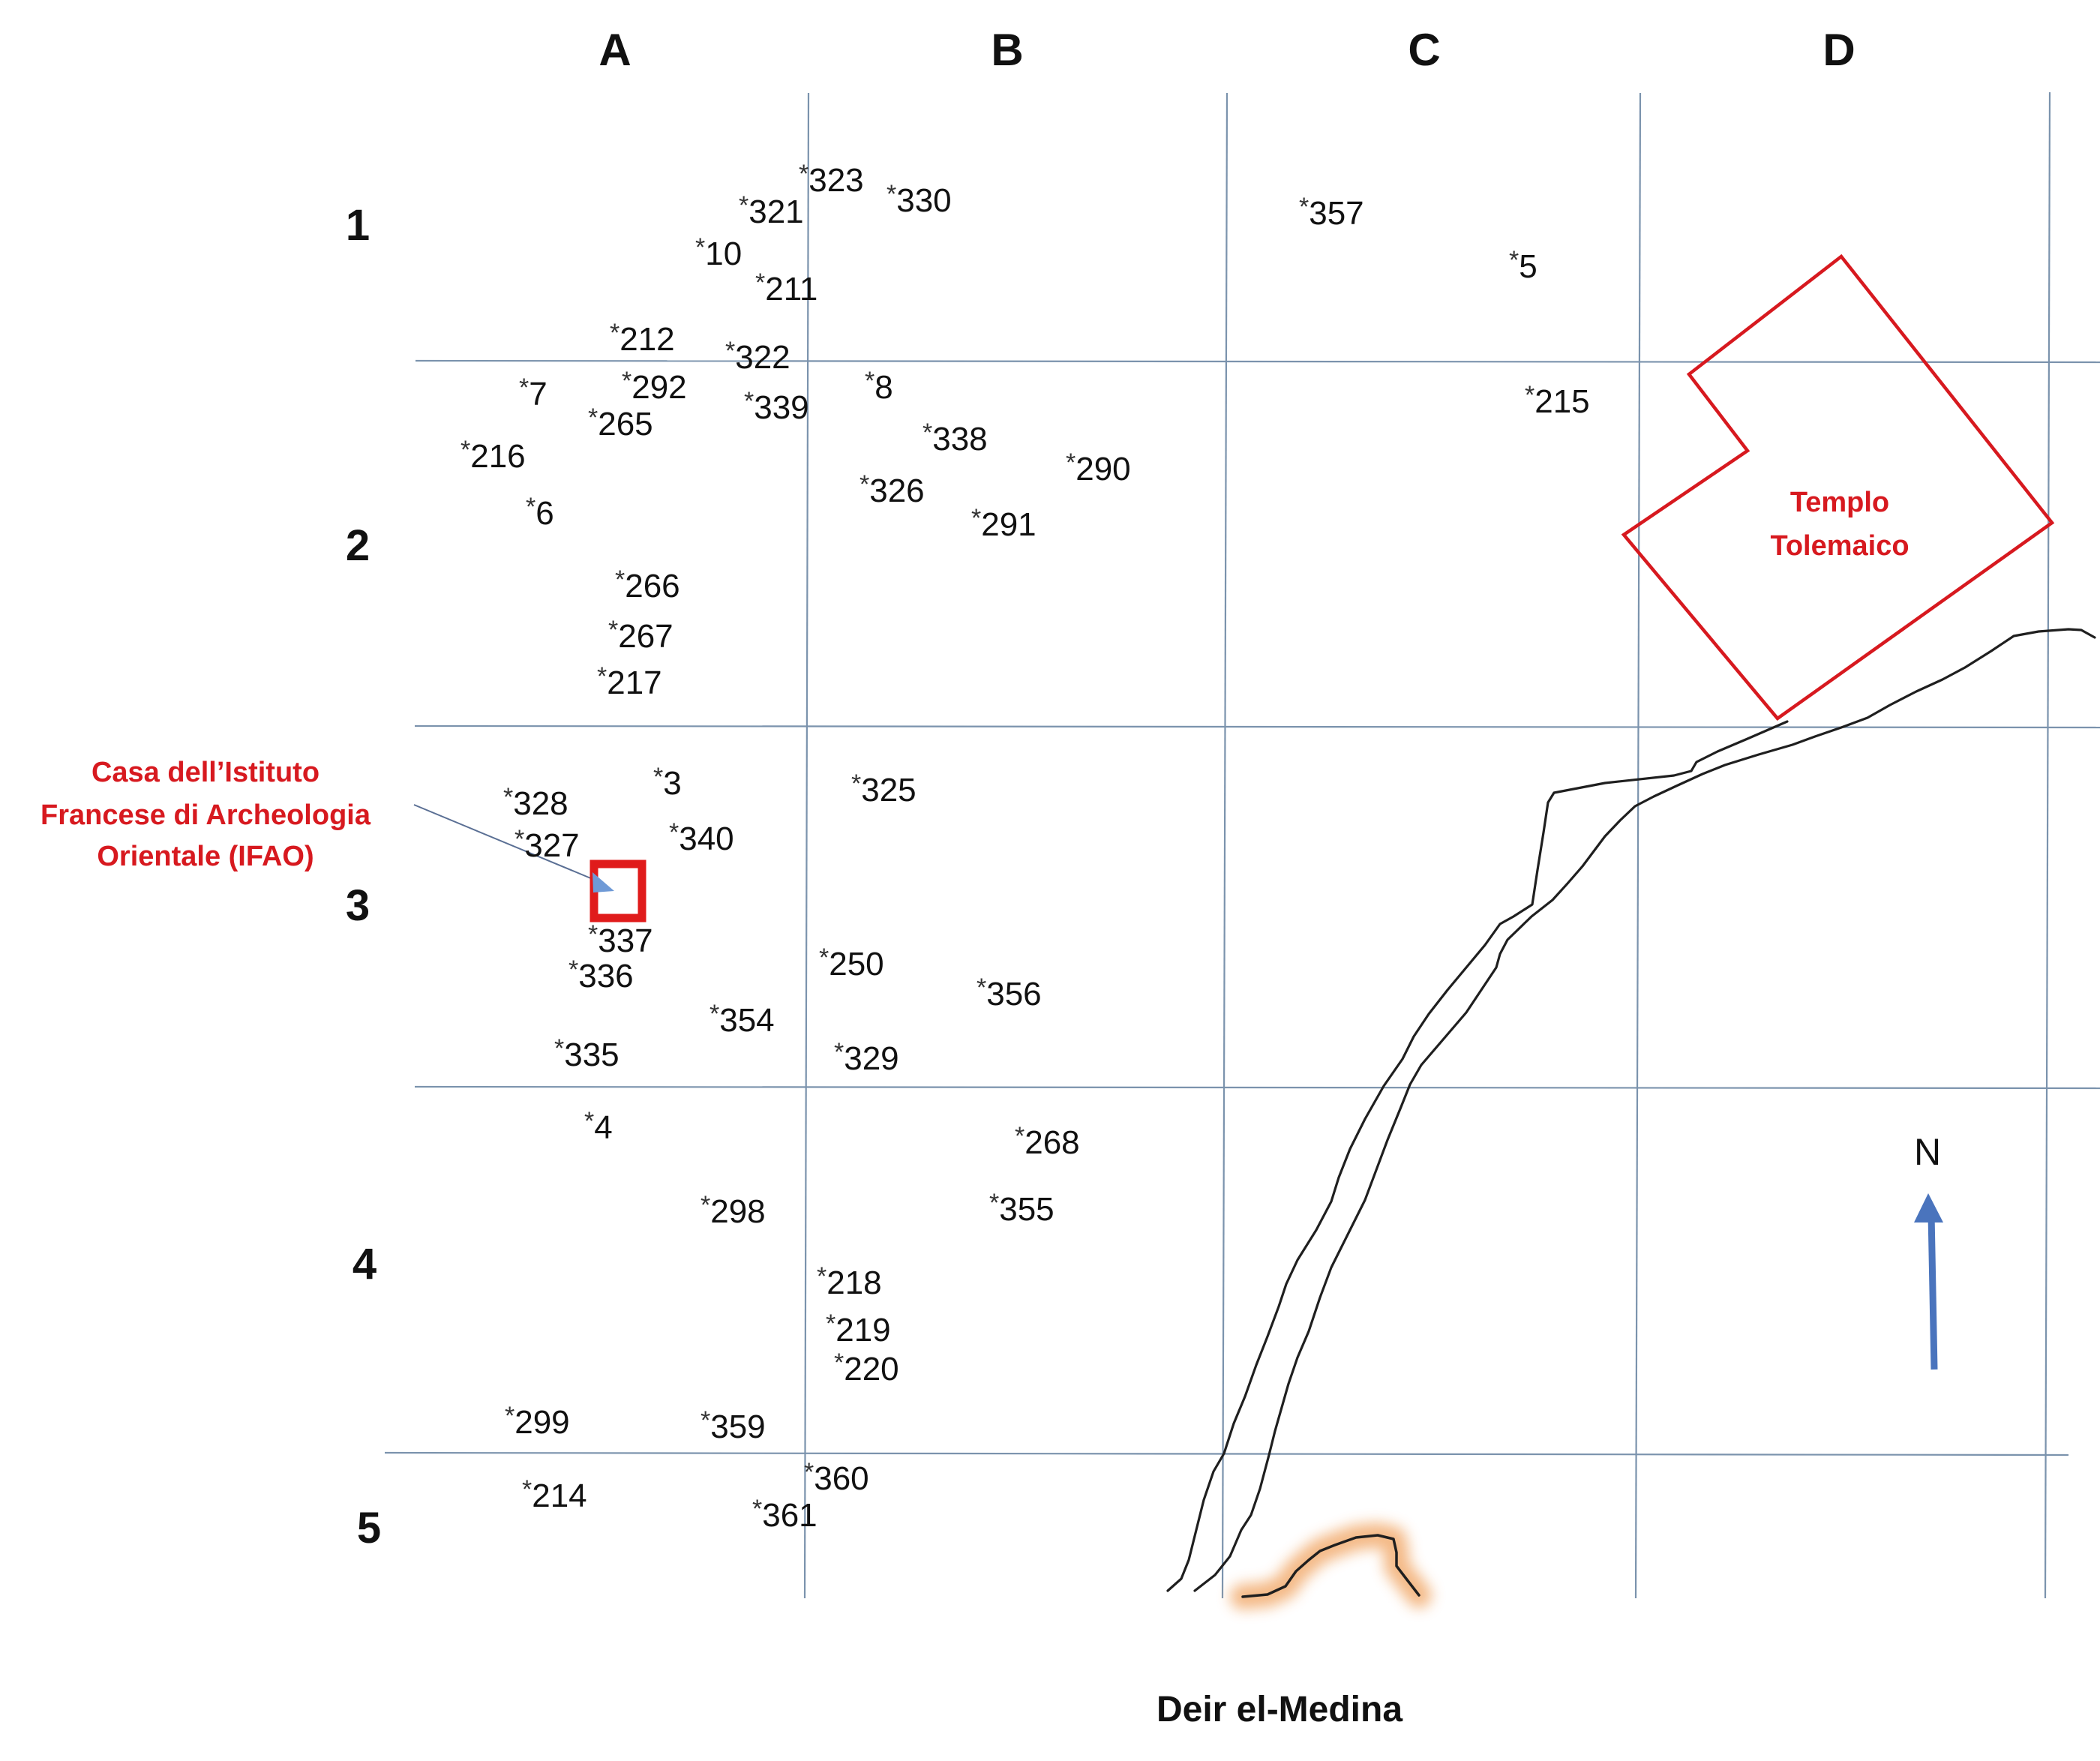  I want to click on temple-label-line-2: Tolemaico, so click(1839, 546).